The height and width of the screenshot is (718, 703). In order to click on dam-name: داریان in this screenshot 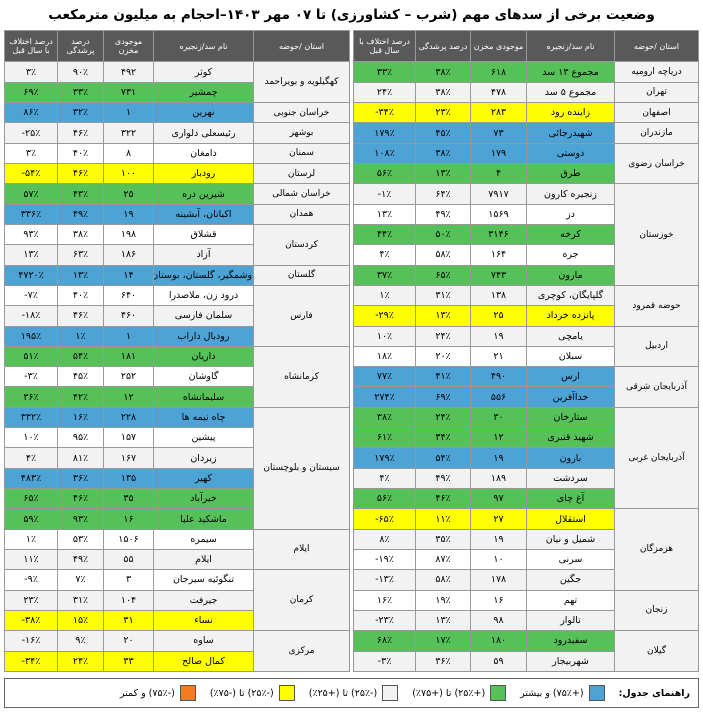, I will do `click(203, 356)`.